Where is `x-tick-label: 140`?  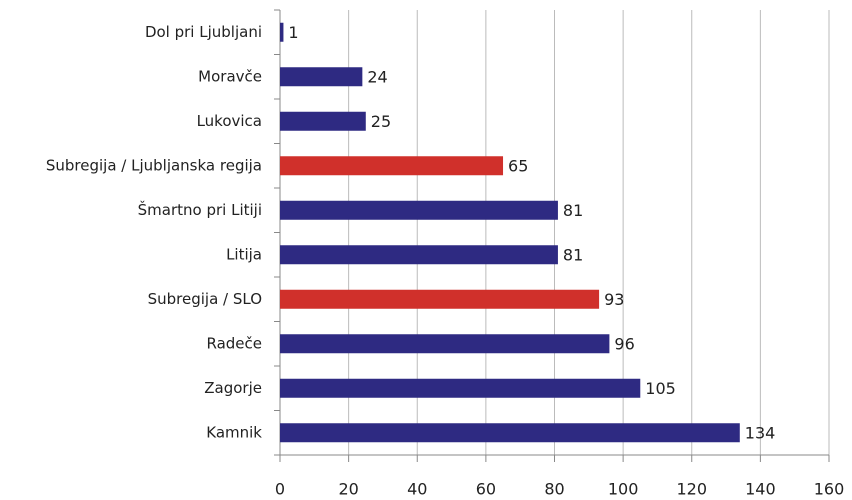
x-tick-label: 140 is located at coordinates (760, 489).